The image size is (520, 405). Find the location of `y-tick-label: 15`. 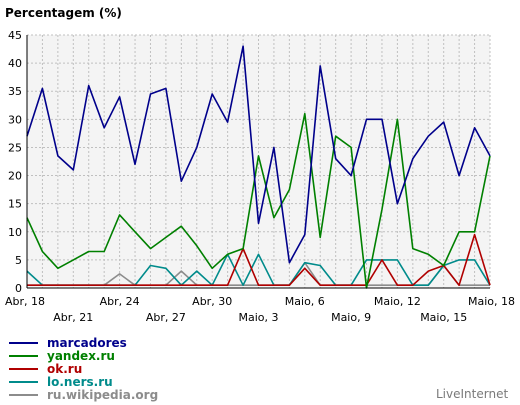

y-tick-label: 15 is located at coordinates (15, 204).